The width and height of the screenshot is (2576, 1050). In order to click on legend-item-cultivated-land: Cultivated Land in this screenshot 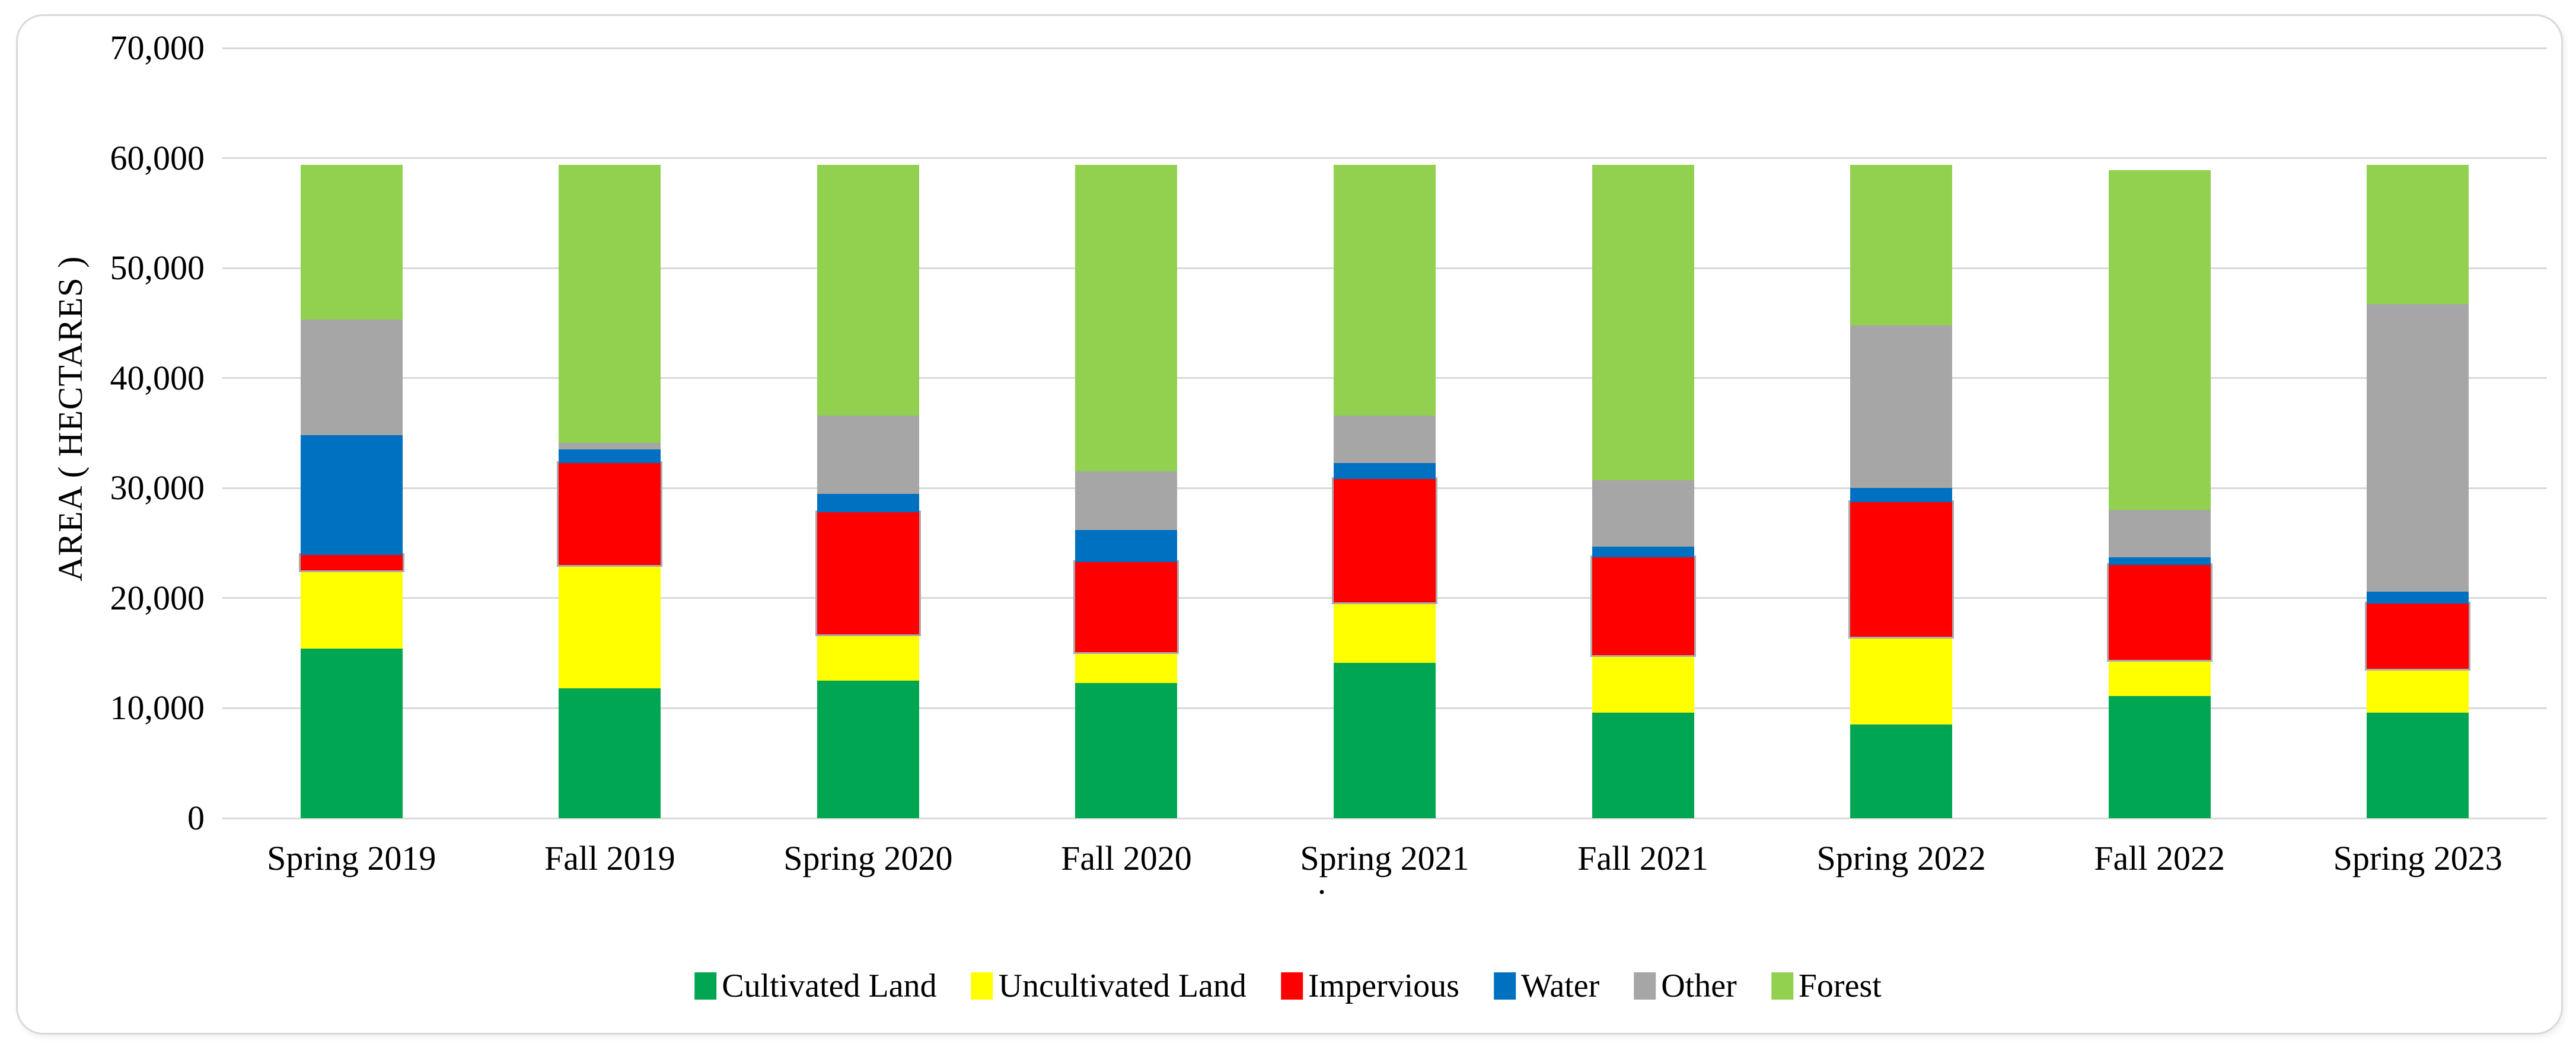, I will do `click(815, 986)`.